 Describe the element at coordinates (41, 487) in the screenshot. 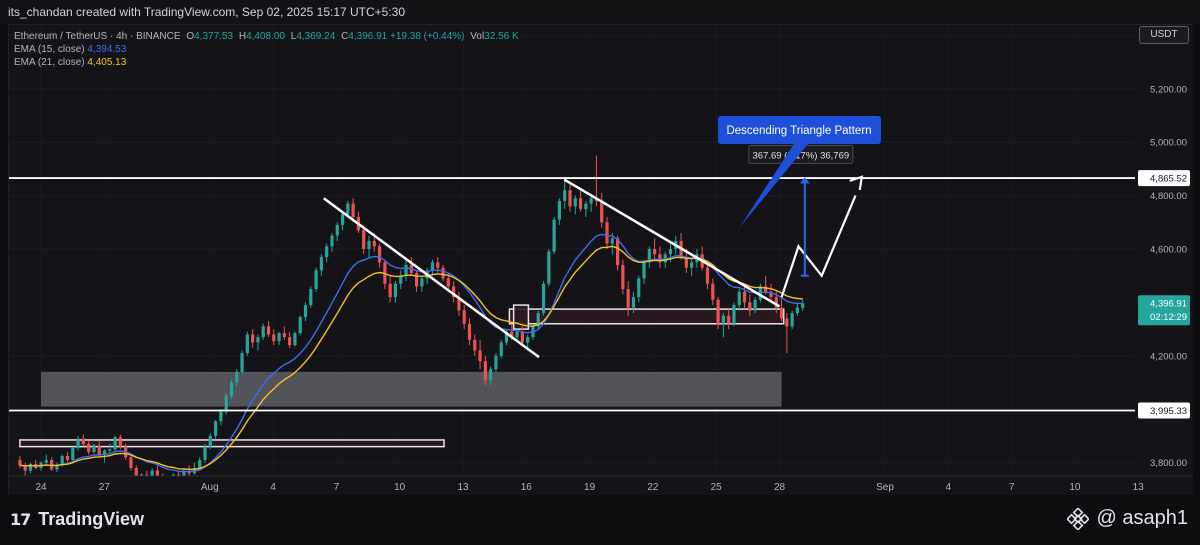

I see `x-tick-label: 24` at that location.